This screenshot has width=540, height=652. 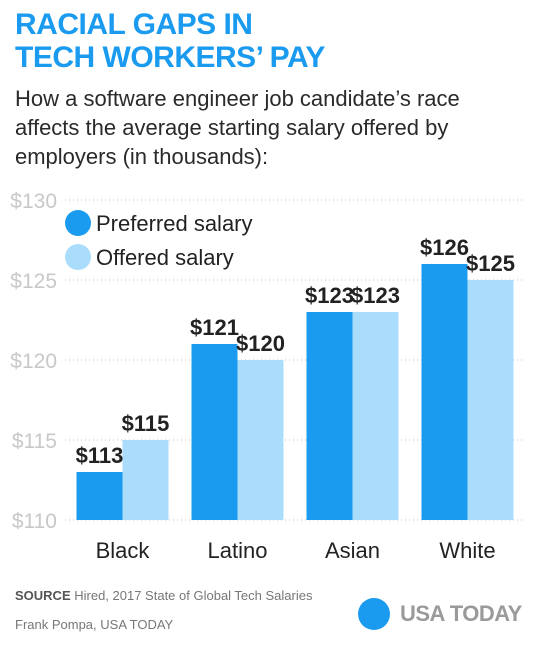 I want to click on bar-black-offered, so click(x=145, y=480).